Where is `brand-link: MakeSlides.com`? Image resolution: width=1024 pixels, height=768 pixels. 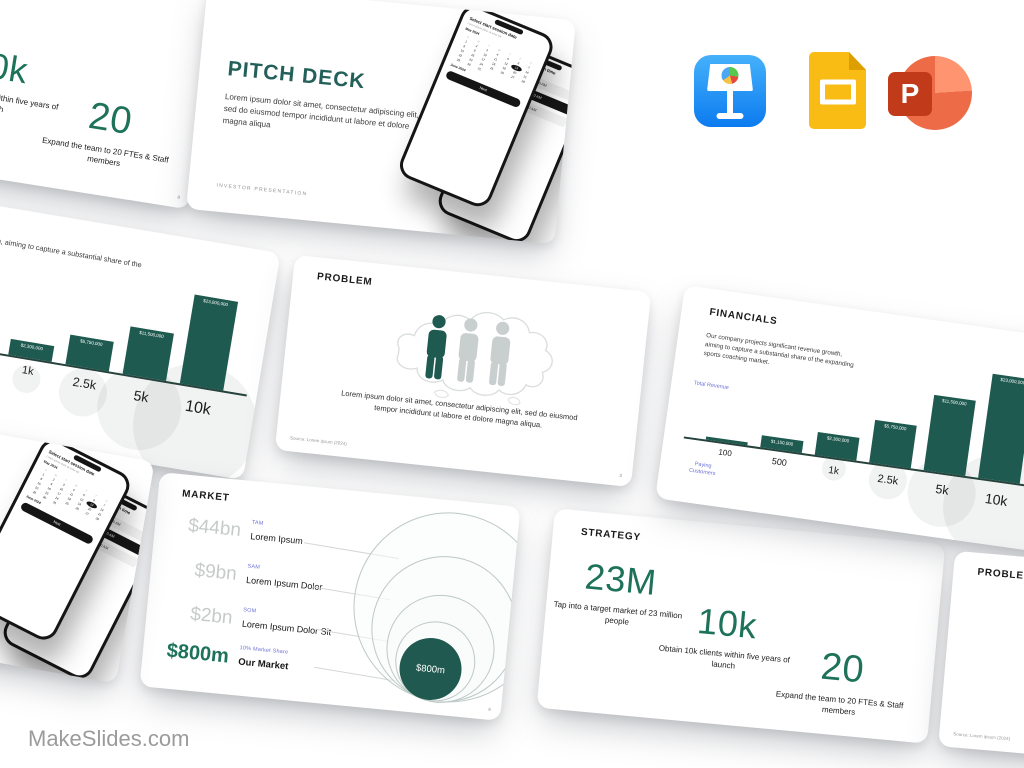
brand-link: MakeSlides.com is located at coordinates (109, 738).